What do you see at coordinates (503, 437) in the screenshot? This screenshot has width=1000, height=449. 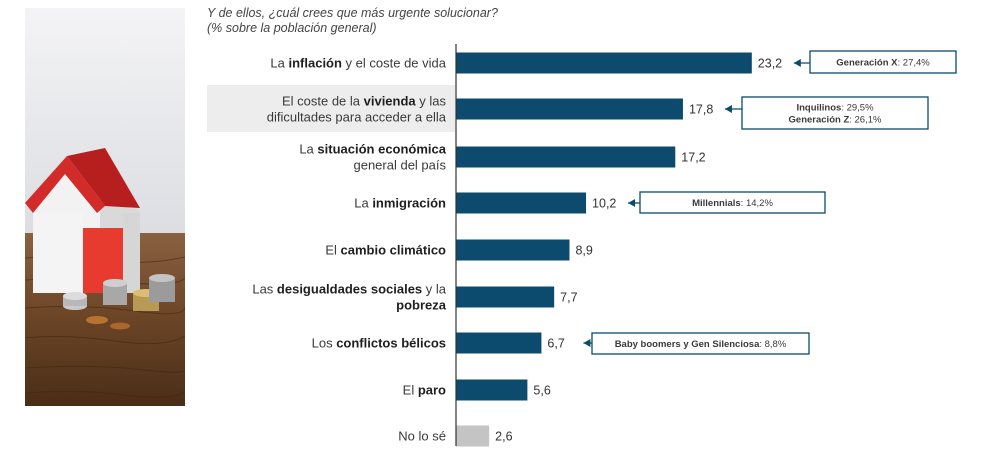 I see `value-label-8: 2,6` at bounding box center [503, 437].